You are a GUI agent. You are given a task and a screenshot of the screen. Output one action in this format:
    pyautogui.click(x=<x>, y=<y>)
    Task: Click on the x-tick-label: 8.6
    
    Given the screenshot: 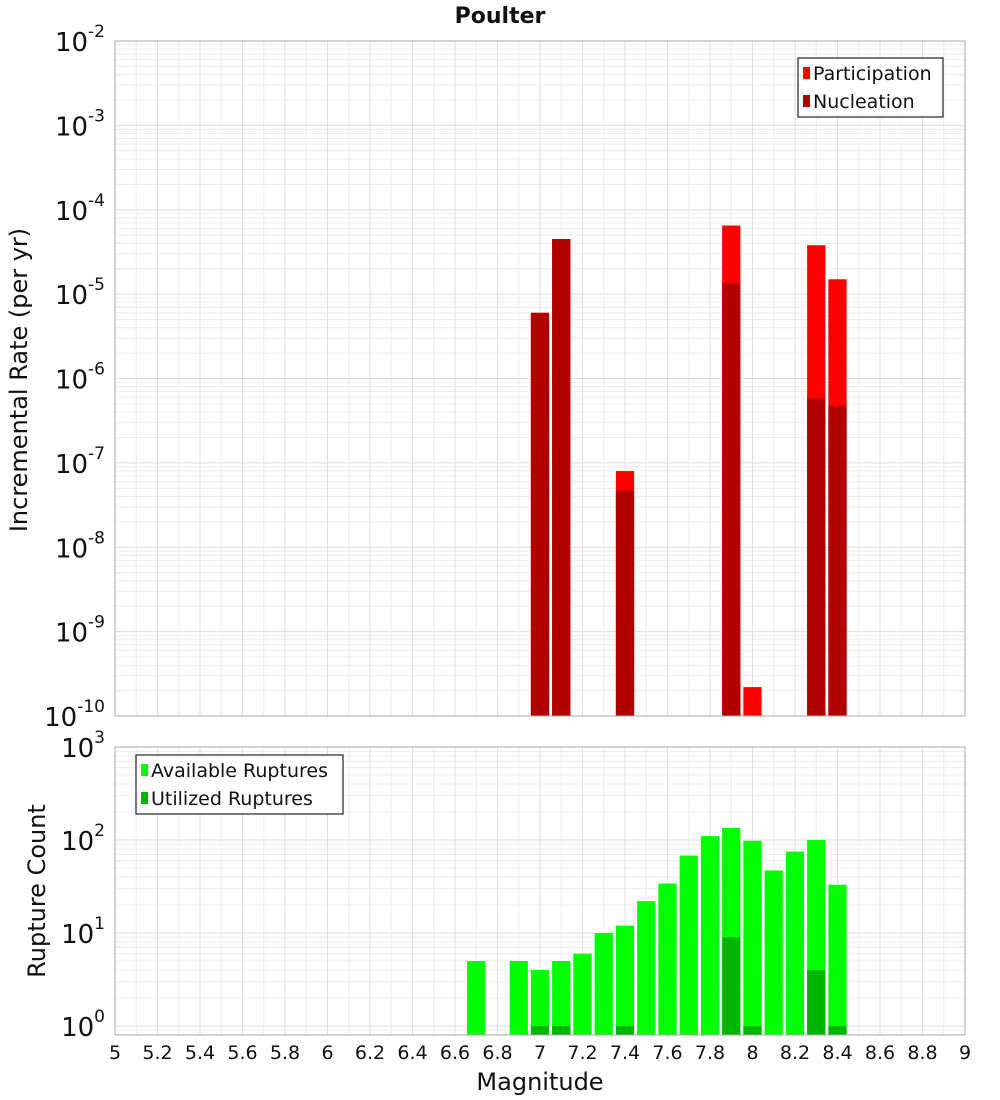 What is the action you would take?
    pyautogui.click(x=880, y=1053)
    